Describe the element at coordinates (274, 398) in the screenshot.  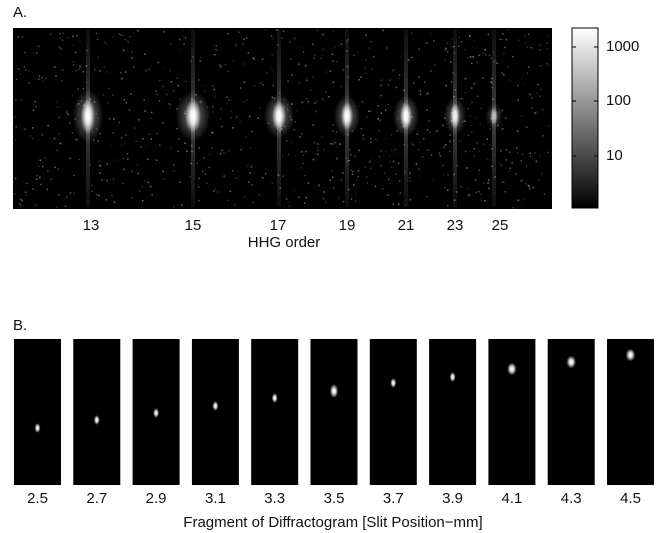
I see `fragment-spot` at that location.